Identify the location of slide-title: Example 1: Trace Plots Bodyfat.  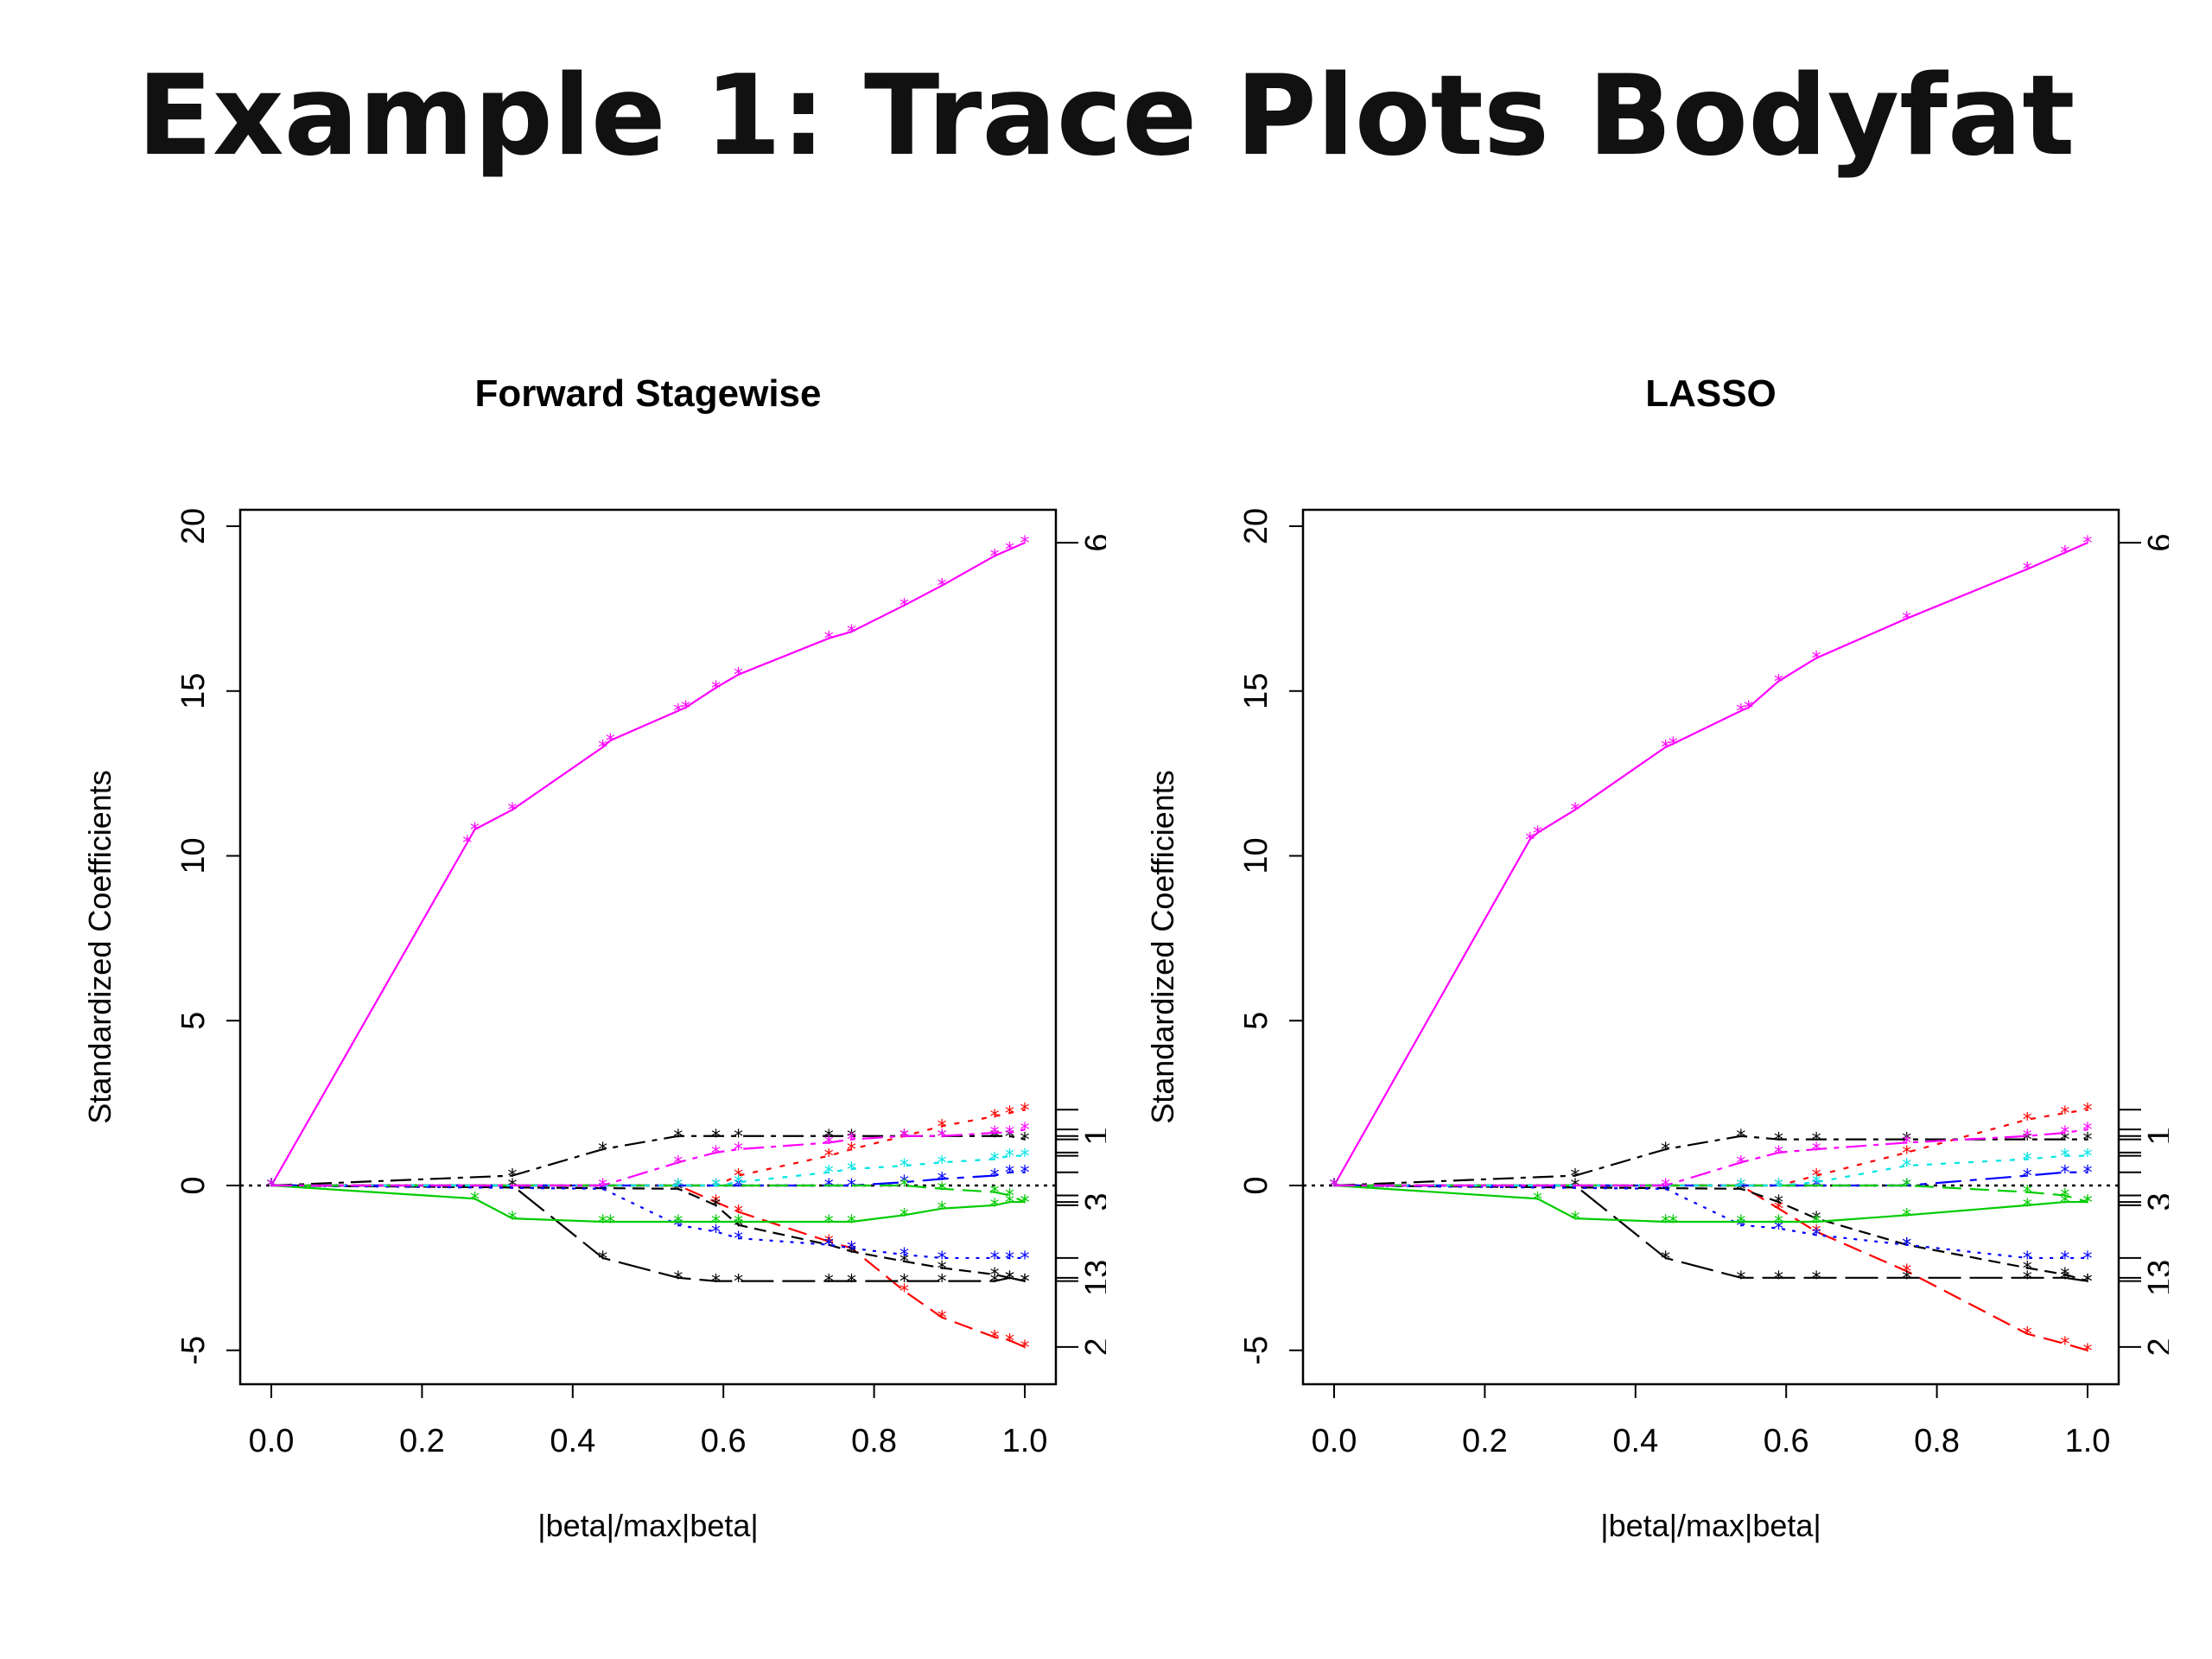
(1106, 116).